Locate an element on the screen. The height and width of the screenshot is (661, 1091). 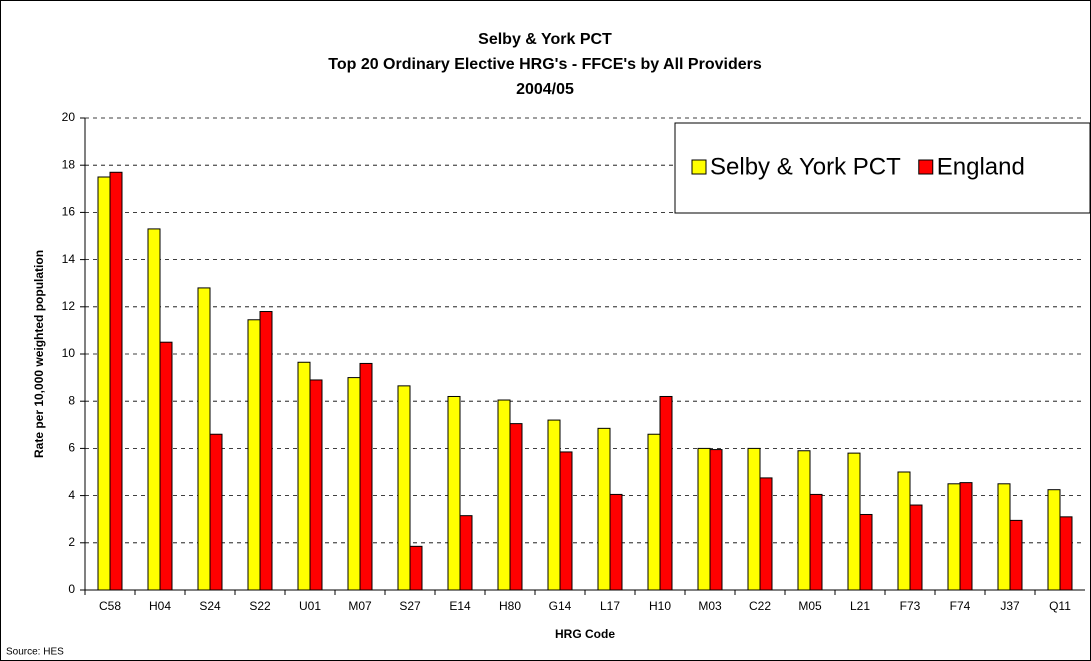
x-tick-label: S27 is located at coordinates (410, 606).